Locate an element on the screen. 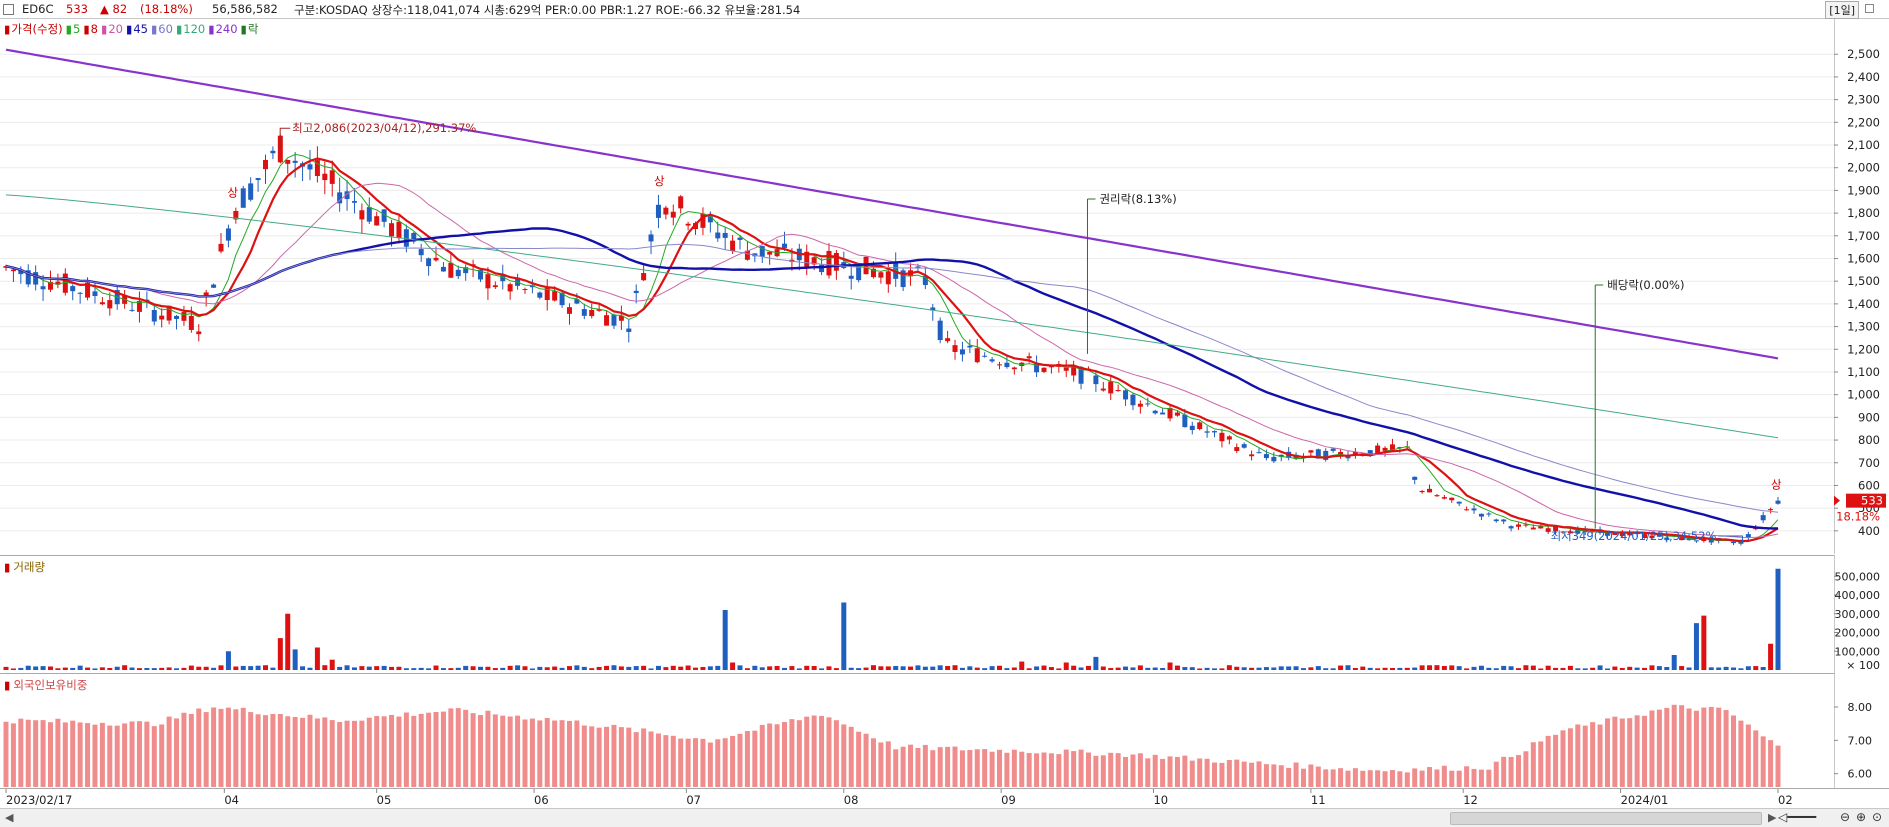  scroll-right-icon: ▶ is located at coordinates (1772, 817).